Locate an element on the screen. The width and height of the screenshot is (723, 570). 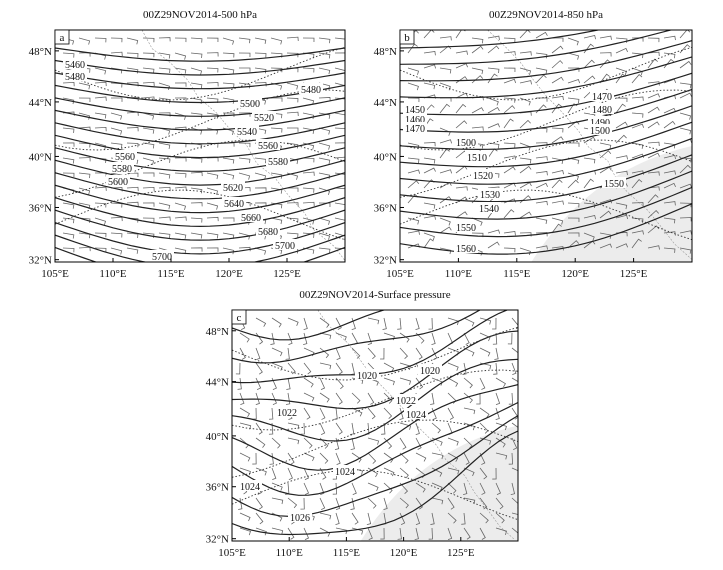
contour-label: 1026 is located at coordinates (300, 518).